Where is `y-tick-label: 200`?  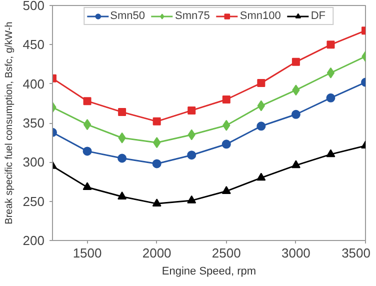 y-tick-label: 200 is located at coordinates (33, 240).